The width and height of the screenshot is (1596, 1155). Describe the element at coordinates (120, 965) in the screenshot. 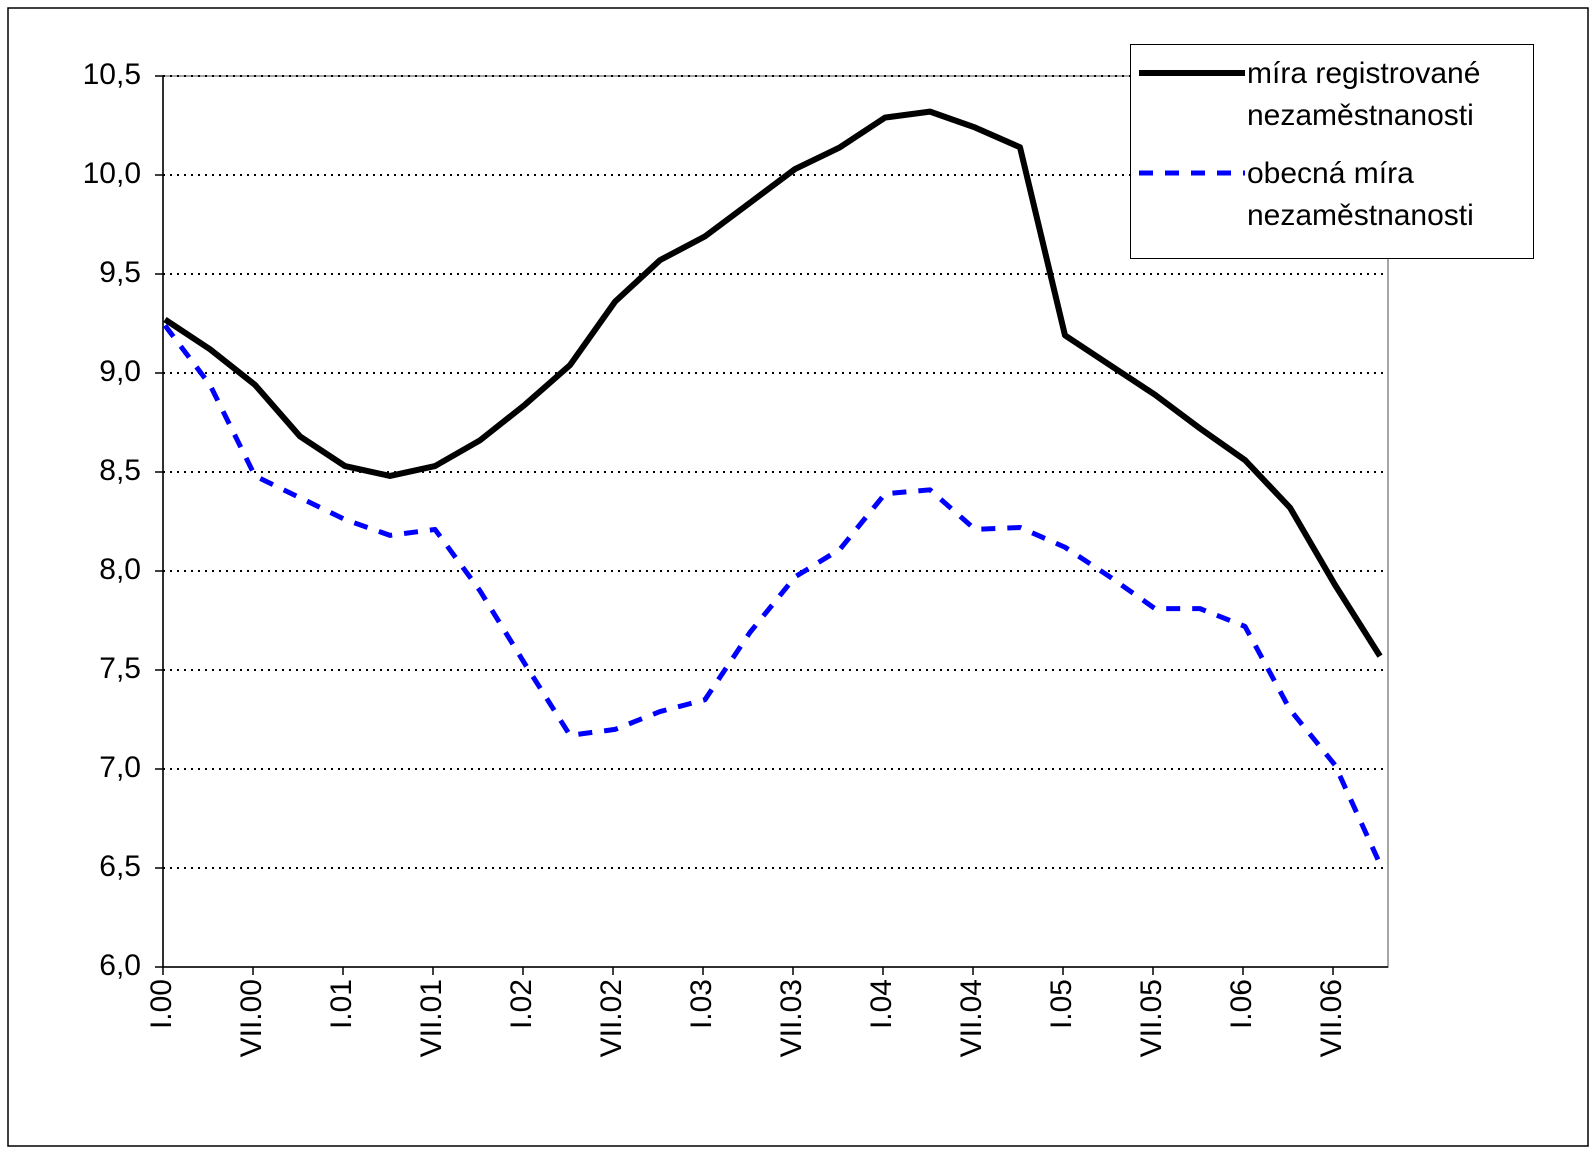

I see `y-tick-label: 6,0` at that location.